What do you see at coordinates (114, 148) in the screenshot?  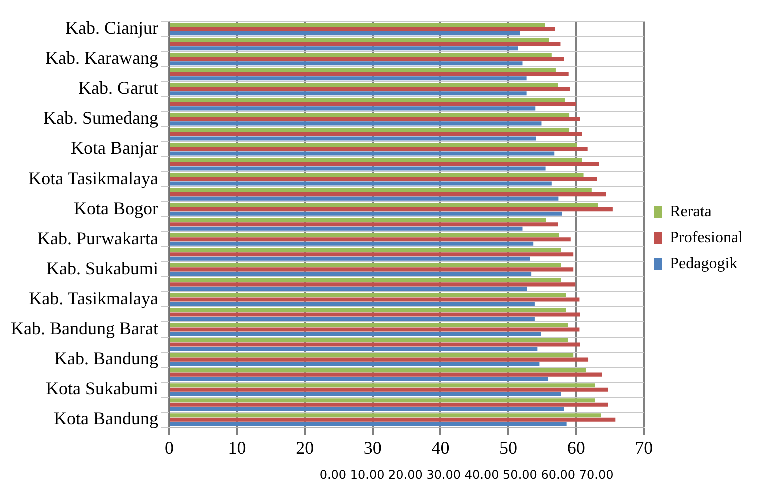 I see `y-tick-label: Kota Banjar` at bounding box center [114, 148].